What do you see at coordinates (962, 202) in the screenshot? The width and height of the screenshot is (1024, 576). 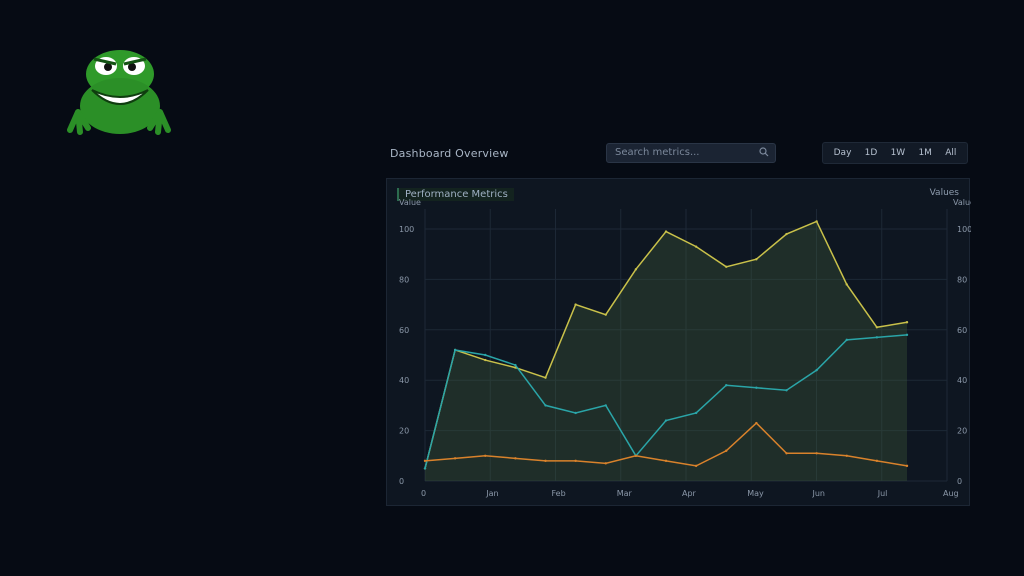 I see `y-axis-label-right: Value` at bounding box center [962, 202].